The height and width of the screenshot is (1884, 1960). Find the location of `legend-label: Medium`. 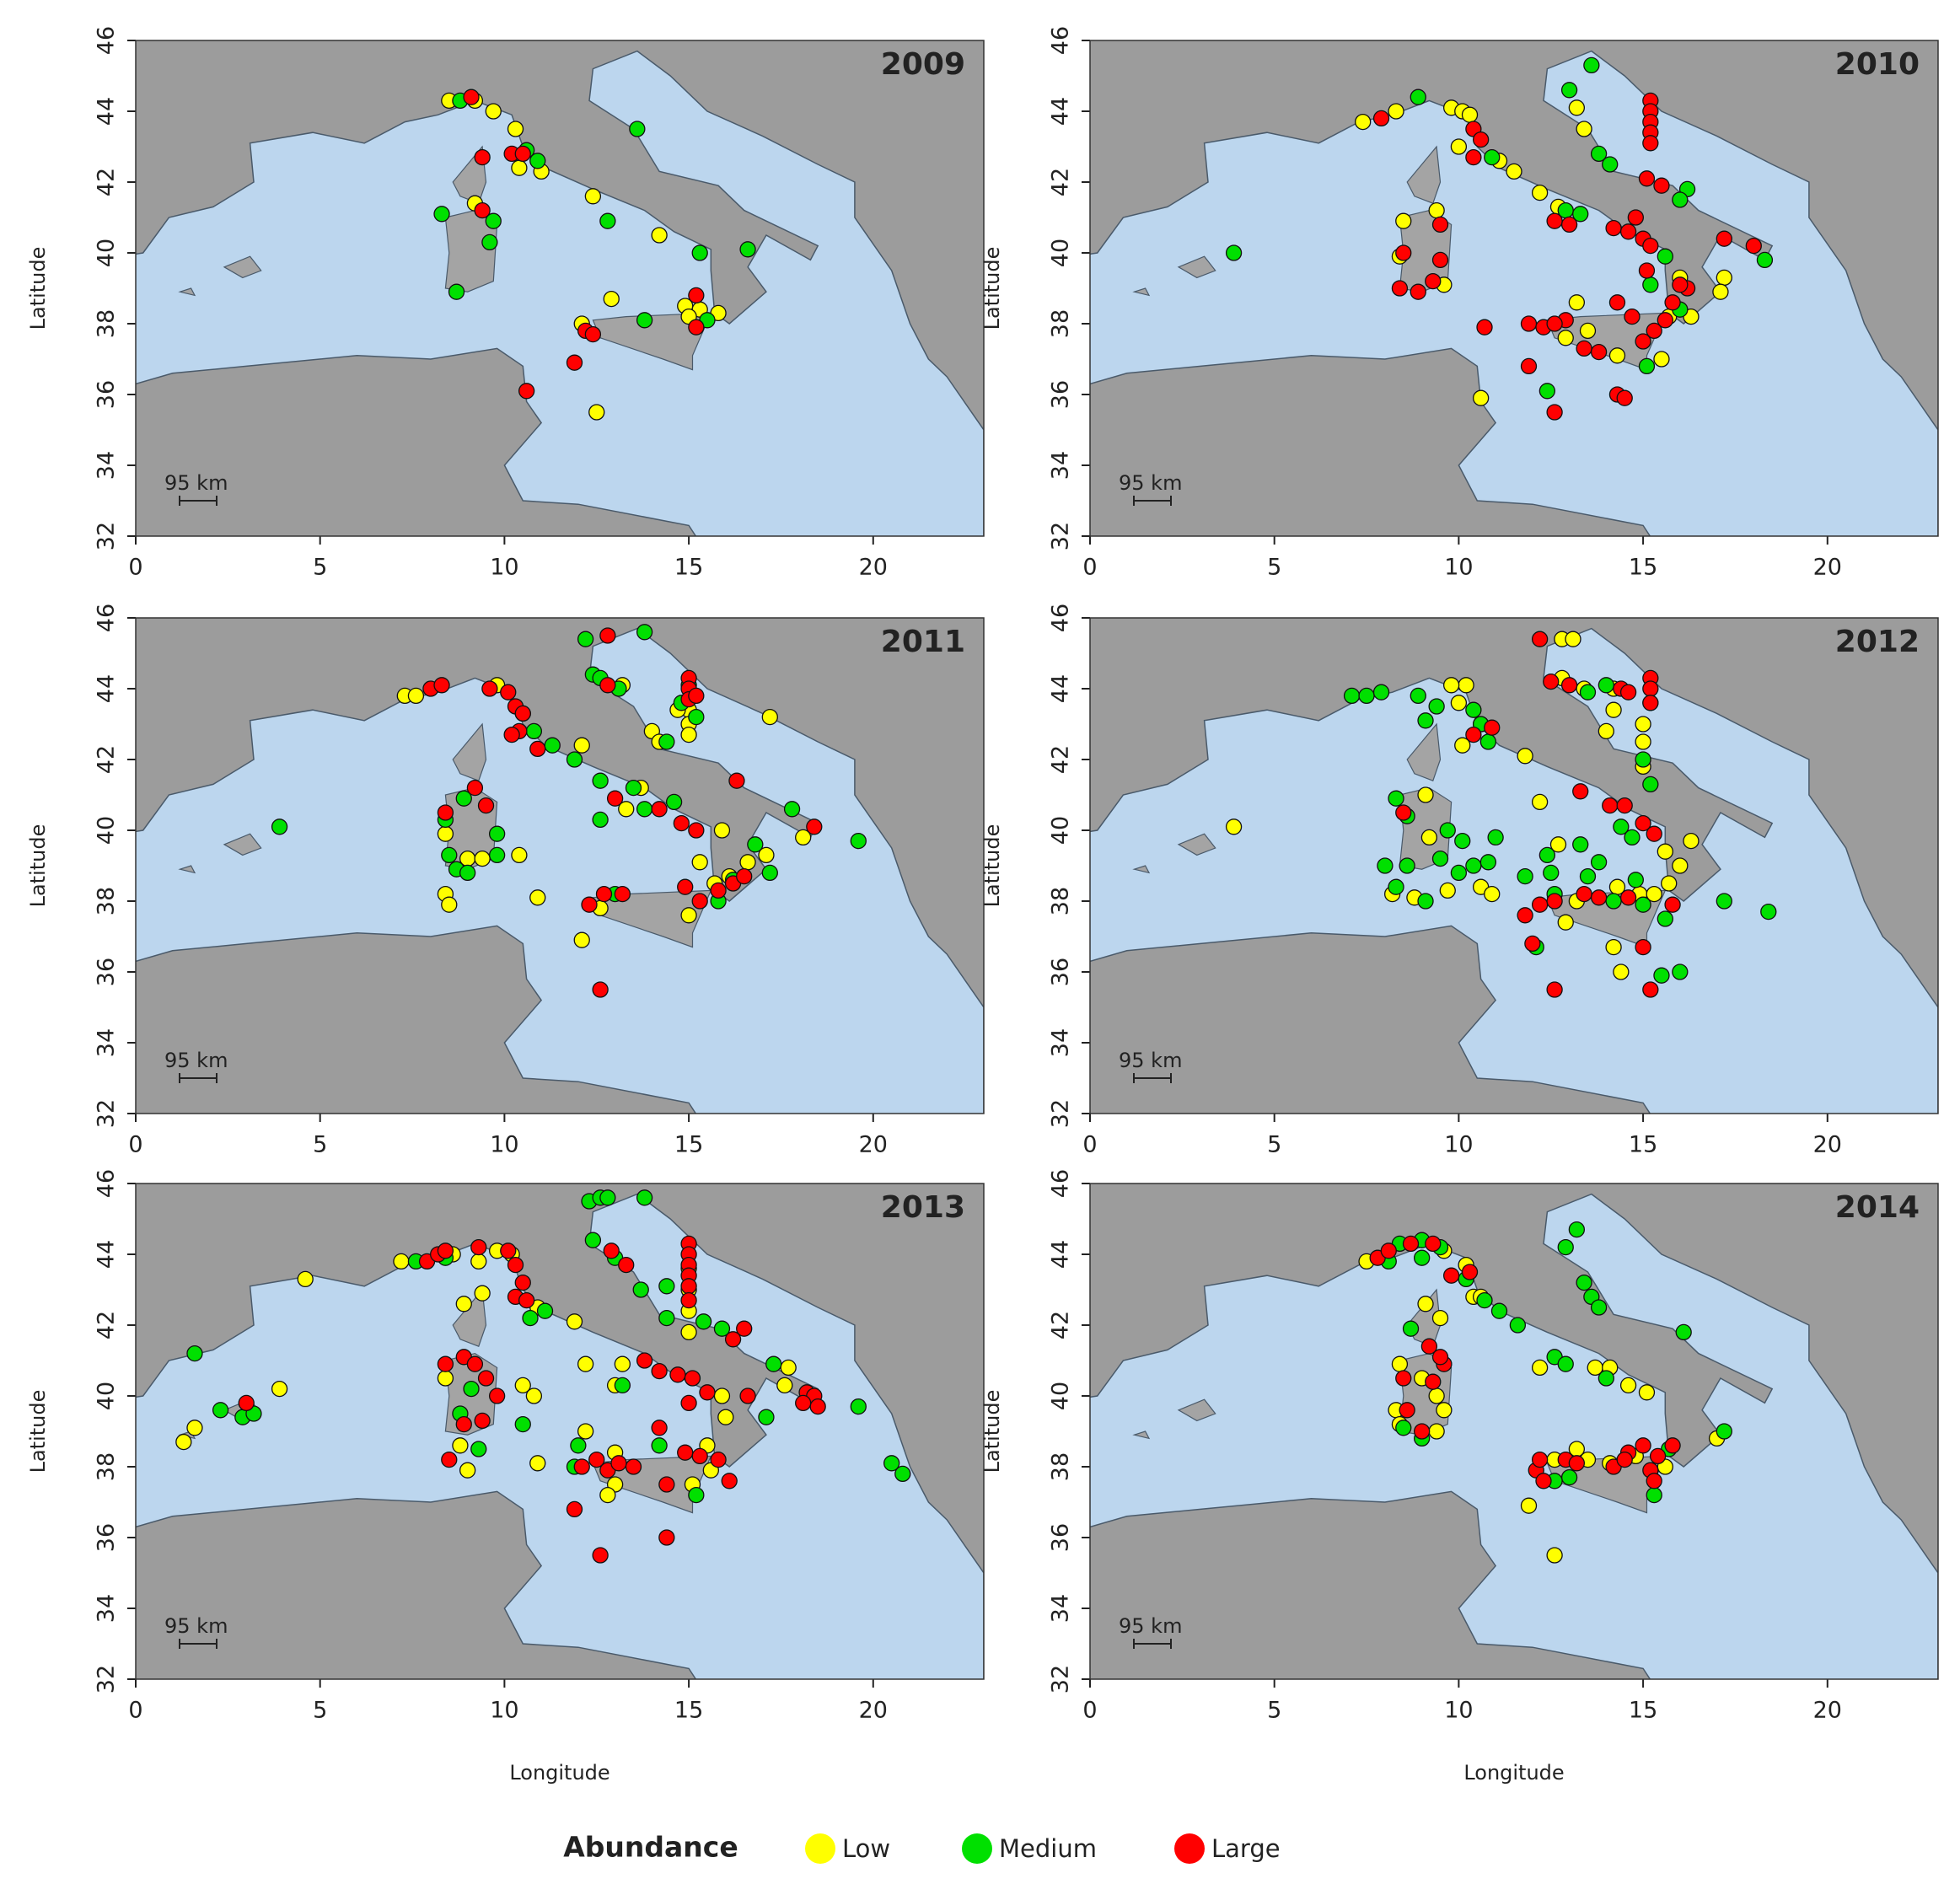

legend-label: Medium is located at coordinates (1048, 1849).